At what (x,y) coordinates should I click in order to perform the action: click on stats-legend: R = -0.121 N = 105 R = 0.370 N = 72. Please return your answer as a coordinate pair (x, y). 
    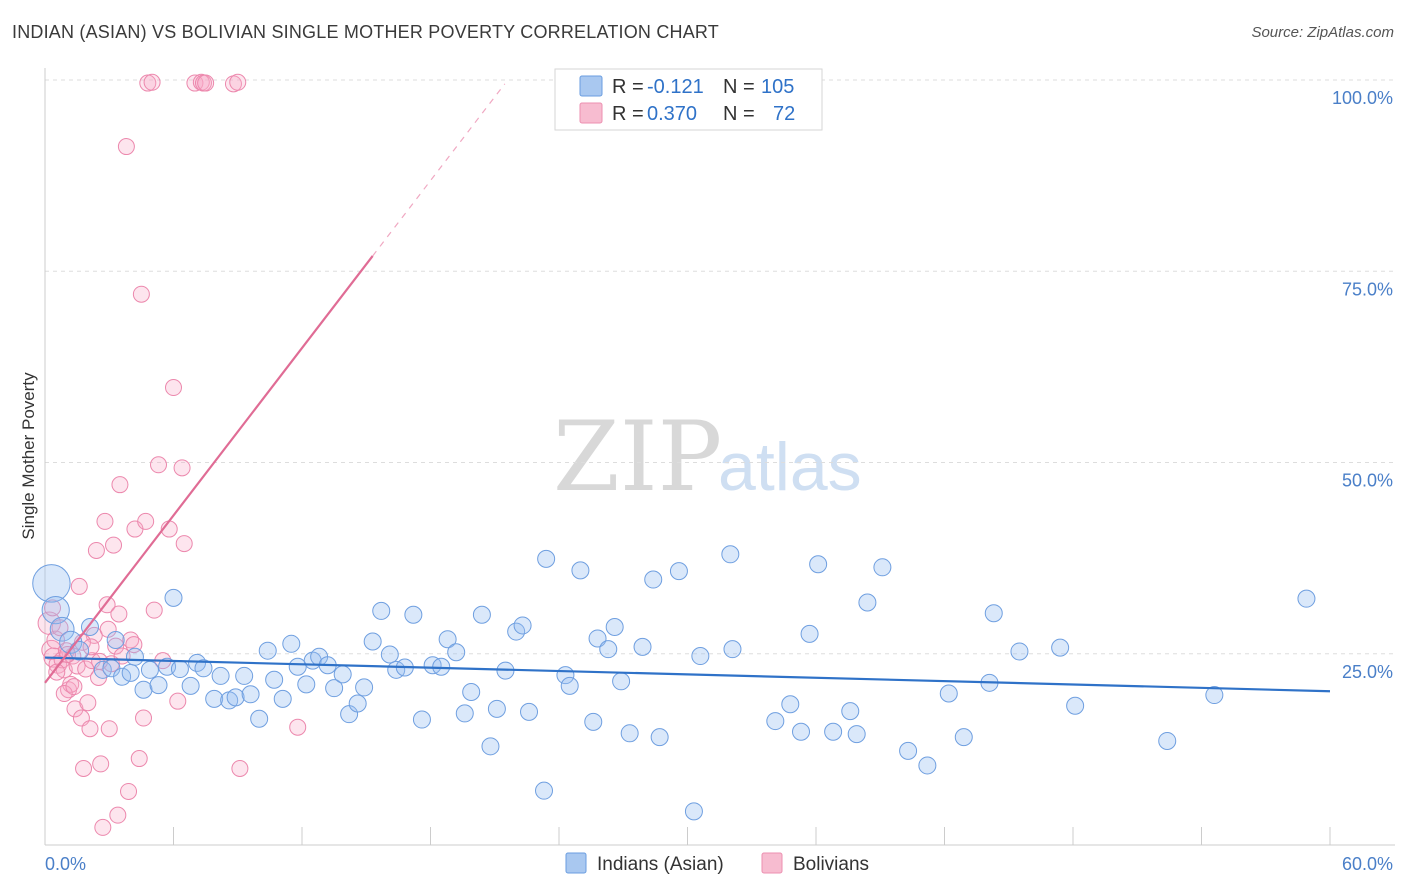
    Looking at the image, I should click on (688, 99).